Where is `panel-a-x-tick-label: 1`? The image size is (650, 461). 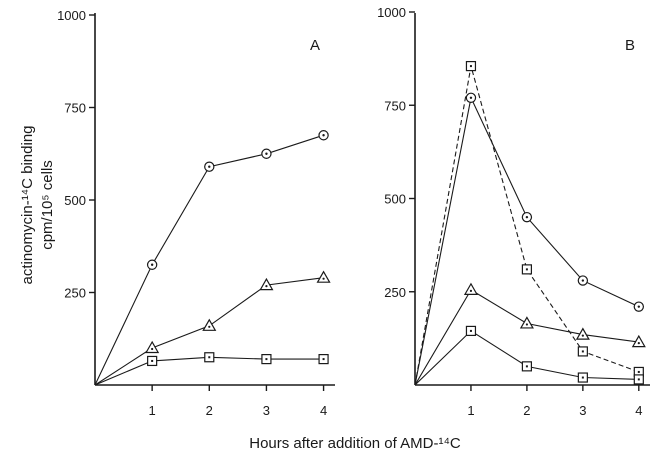 panel-a-x-tick-label: 1 is located at coordinates (152, 410).